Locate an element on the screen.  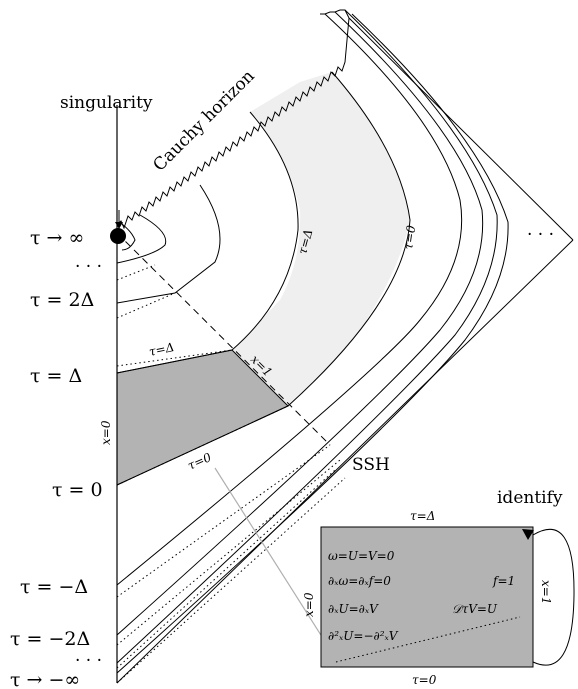
tau-m2delta-label: τ = −2Δ is located at coordinates (50, 639).